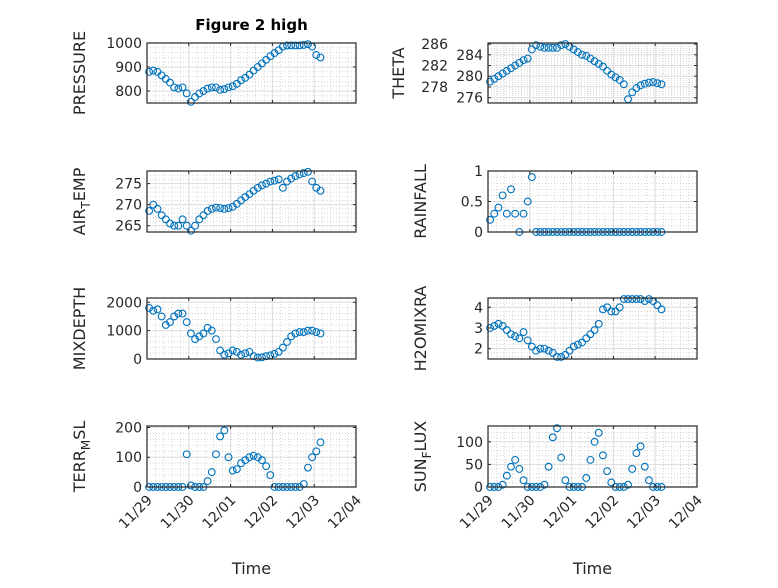 The image size is (778, 588). What do you see at coordinates (434, 45) in the screenshot?
I see `y-tick-label: 286` at bounding box center [434, 45].